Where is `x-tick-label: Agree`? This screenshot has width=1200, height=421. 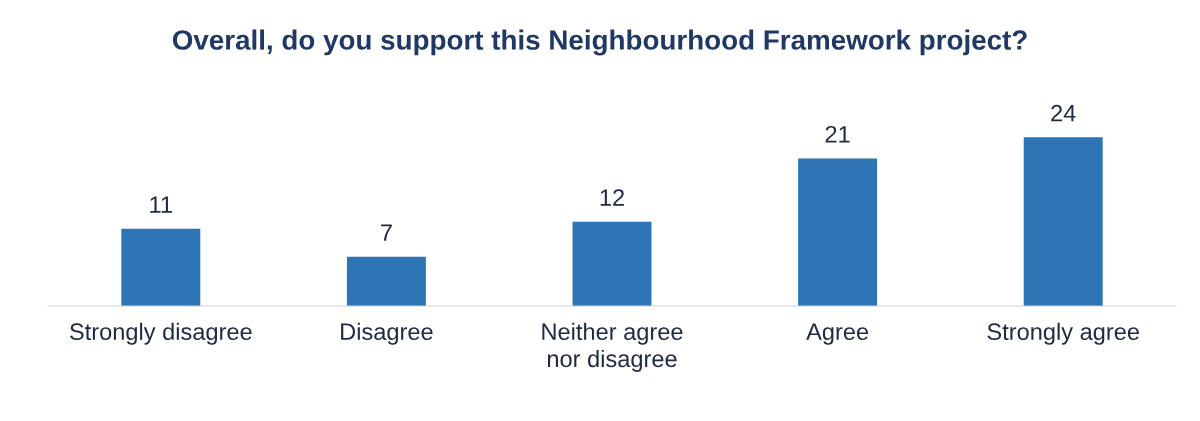
x-tick-label: Agree is located at coordinates (837, 334).